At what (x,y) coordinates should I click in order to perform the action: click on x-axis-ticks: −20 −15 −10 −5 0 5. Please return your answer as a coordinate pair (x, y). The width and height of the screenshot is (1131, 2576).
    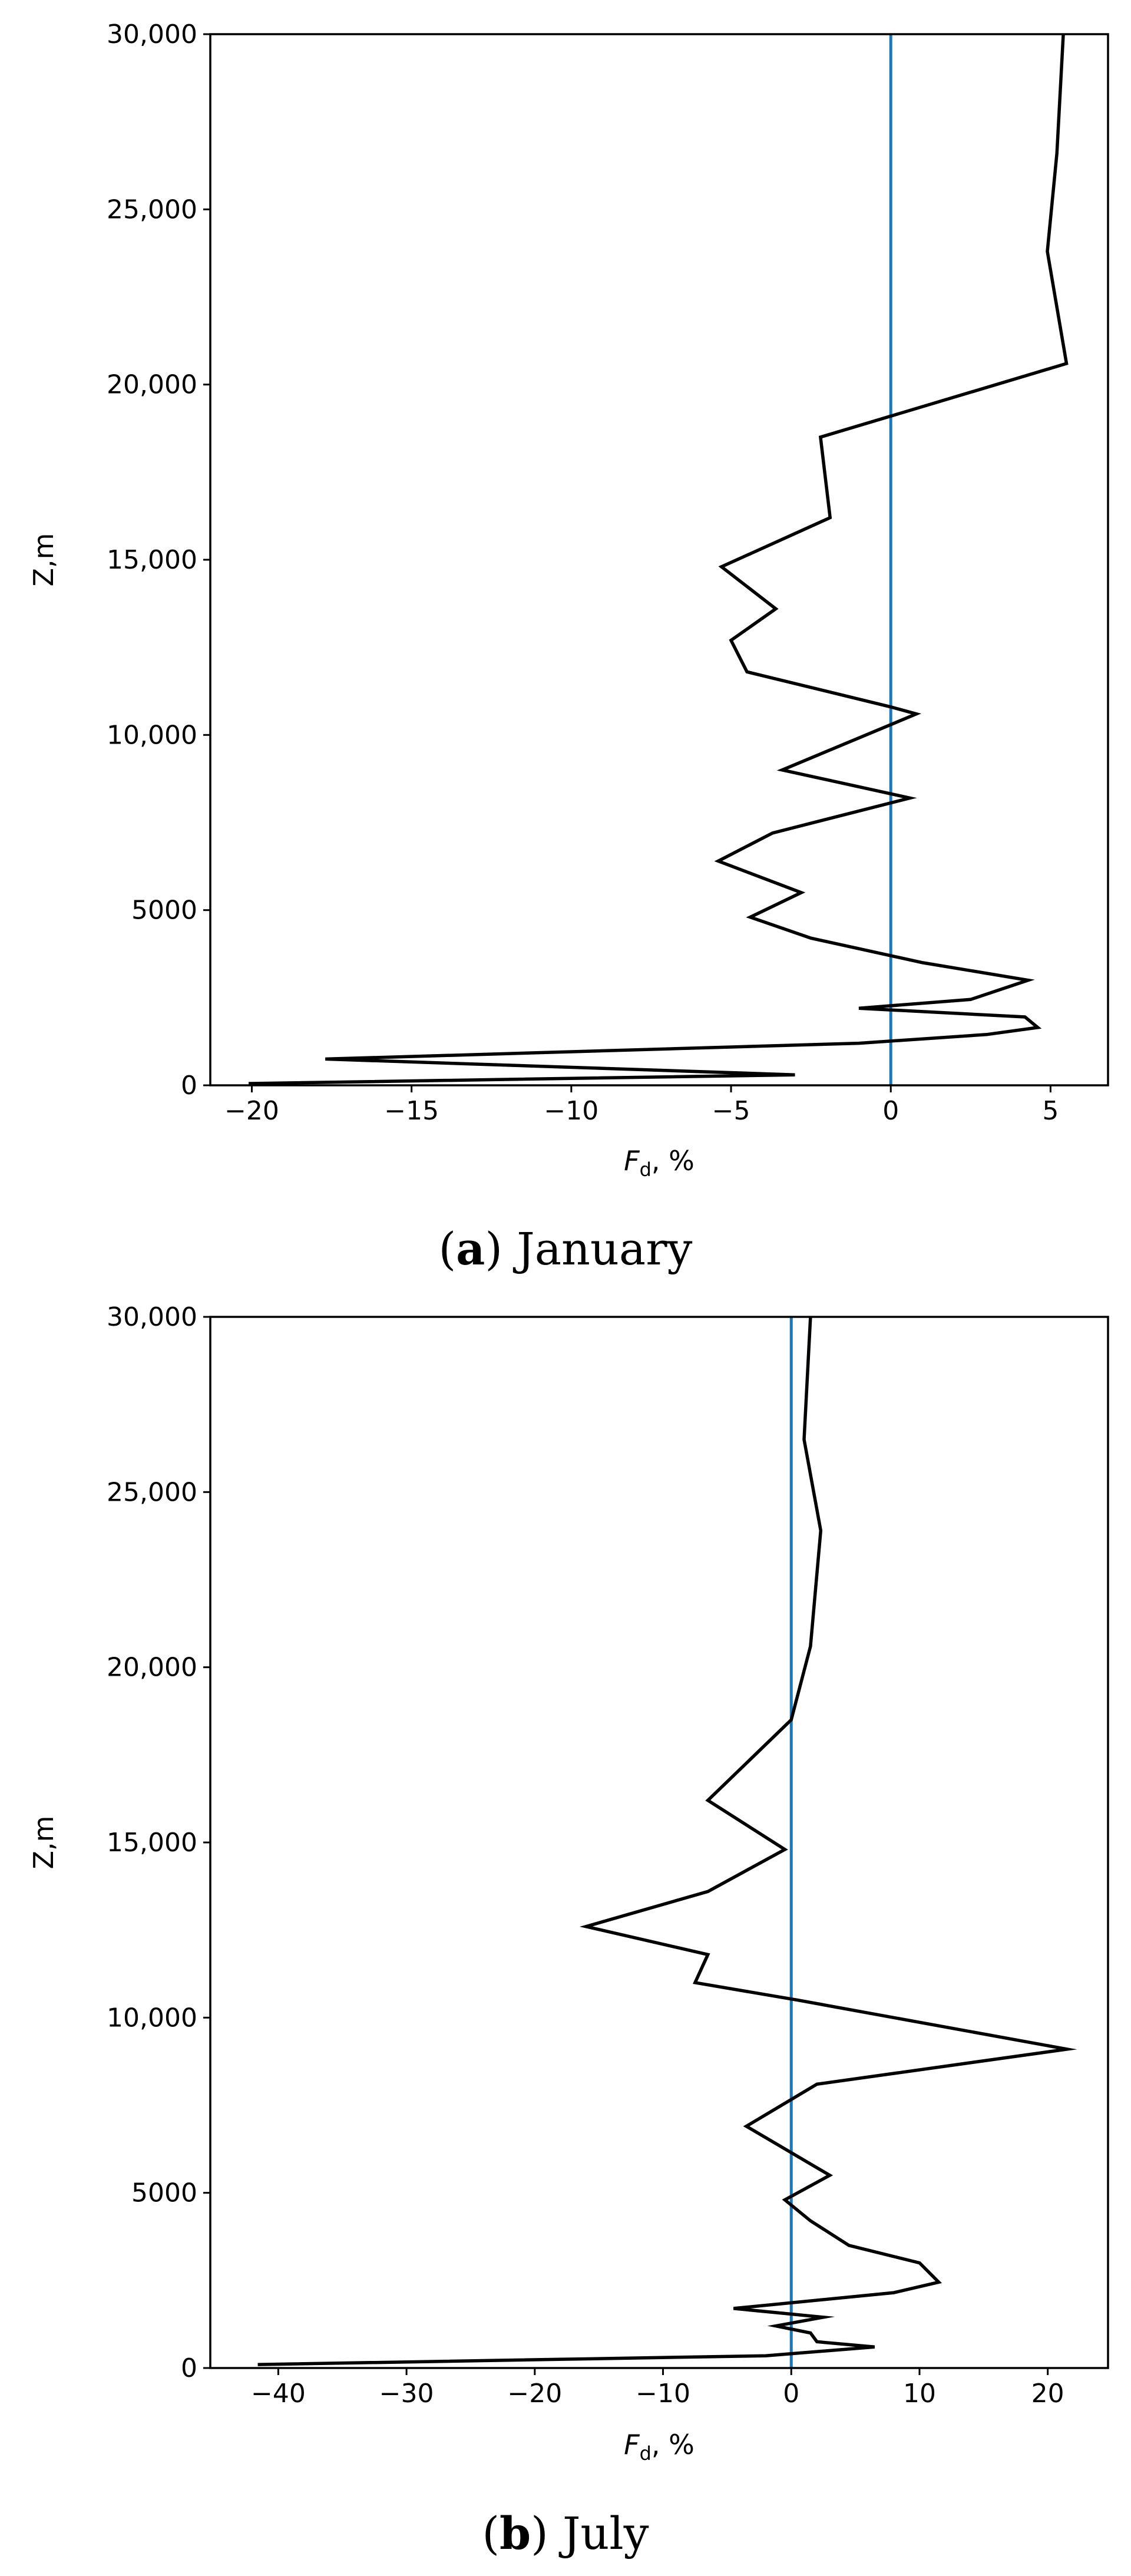
    Looking at the image, I should click on (641, 1105).